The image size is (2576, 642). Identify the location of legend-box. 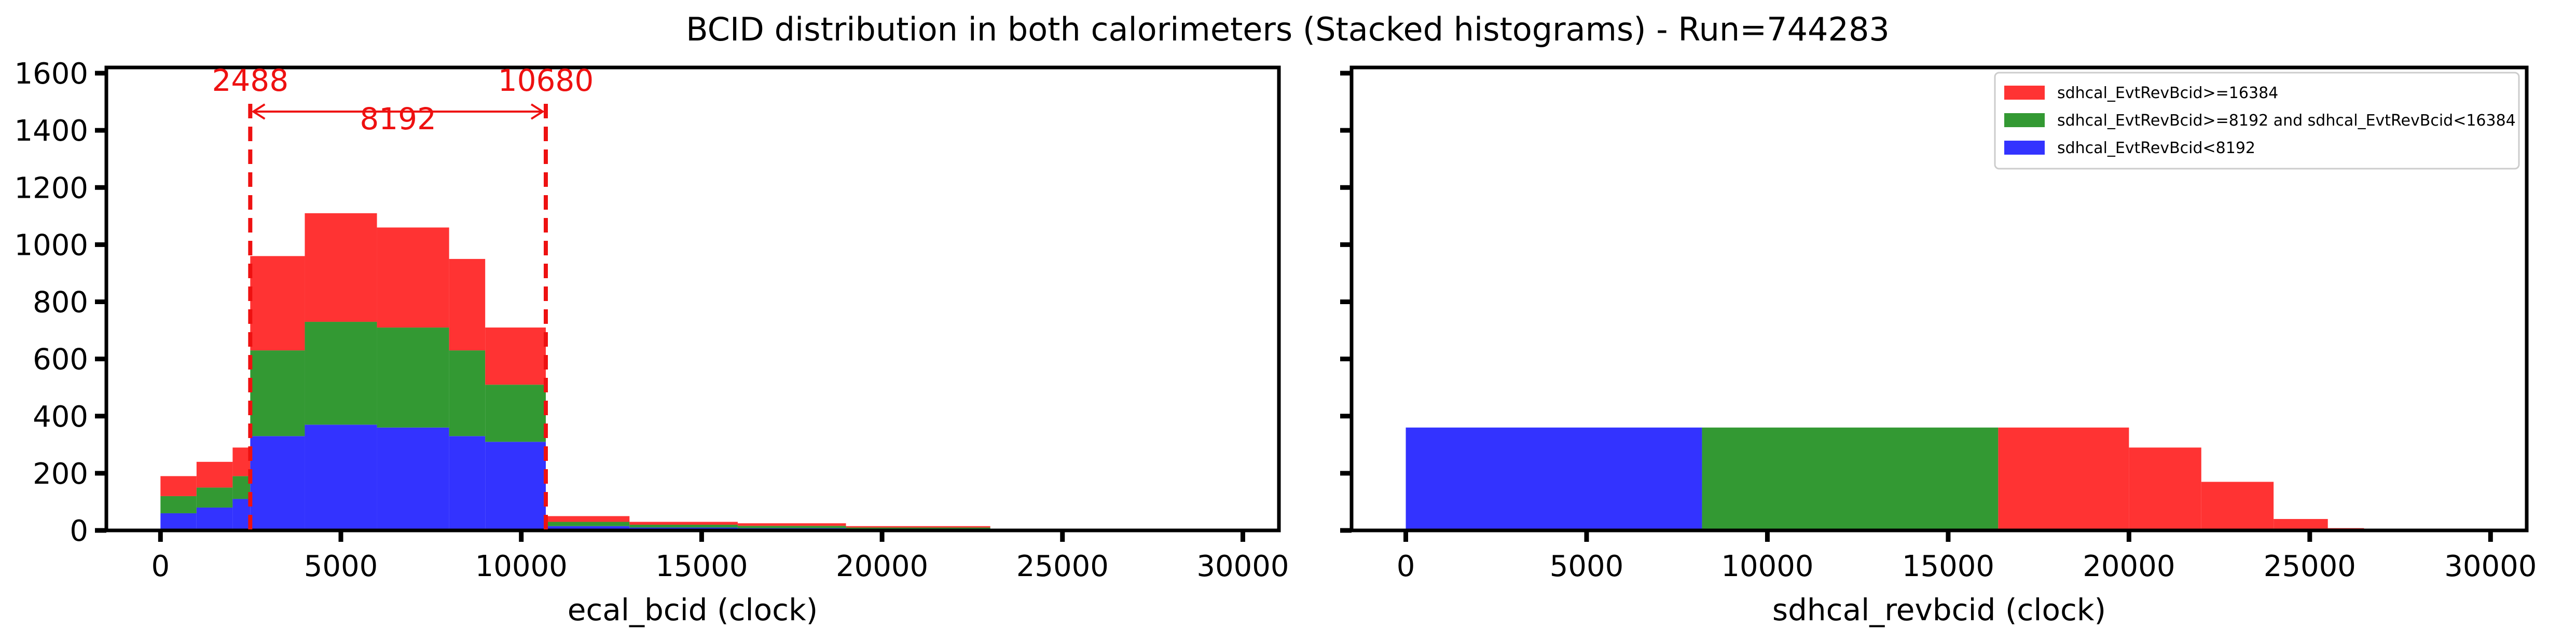
(2257, 121).